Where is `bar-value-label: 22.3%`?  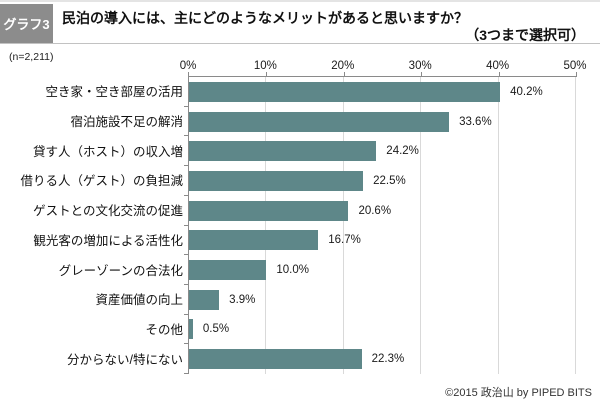 bar-value-label: 22.3% is located at coordinates (388, 359).